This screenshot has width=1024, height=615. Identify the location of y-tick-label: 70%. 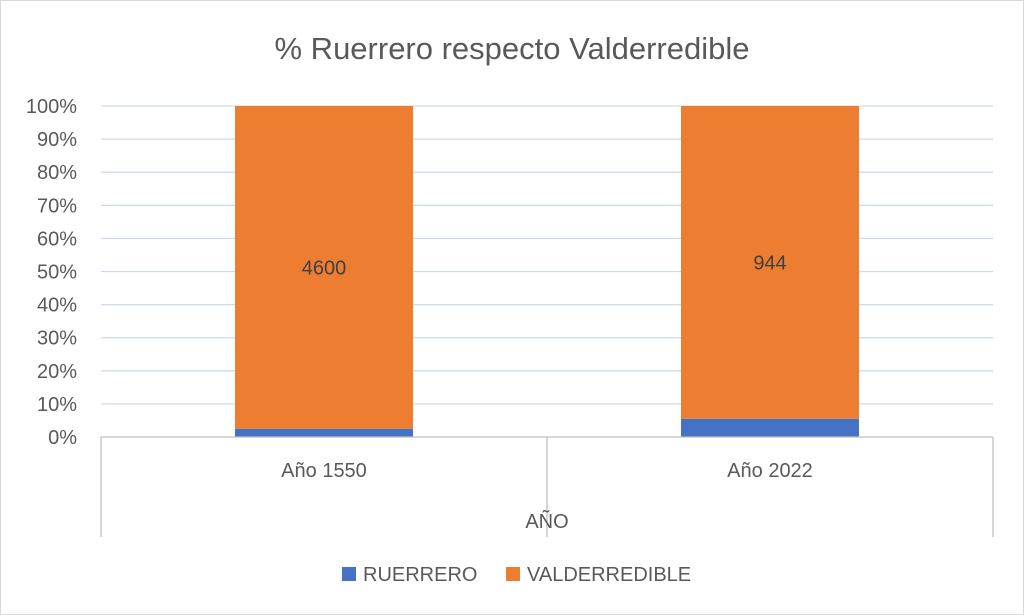
(57, 206).